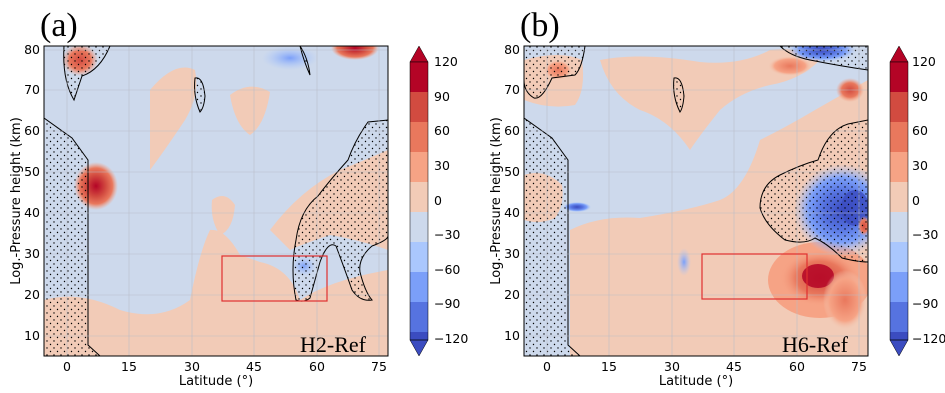 This screenshot has height=393, width=945. Describe the element at coordinates (754, 276) in the screenshot. I see `panel-b-region-box` at that location.